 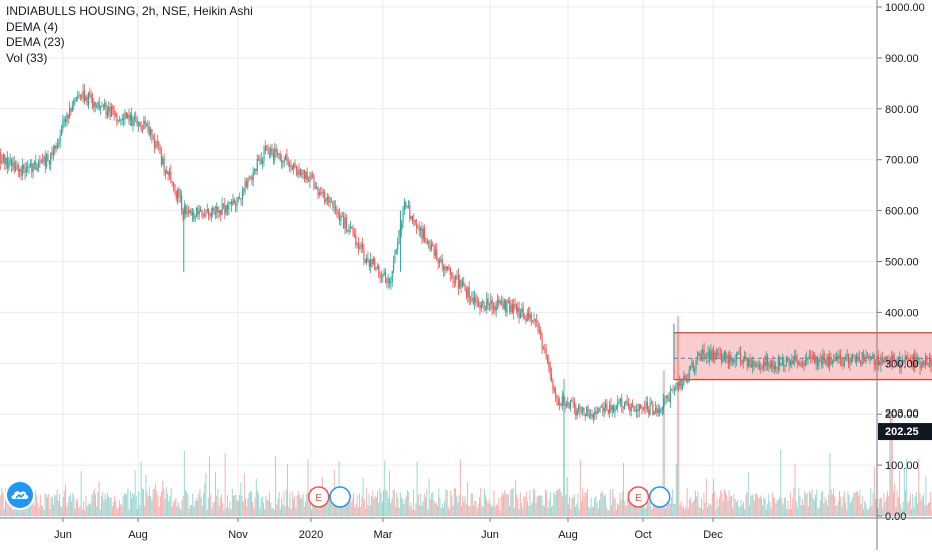 I want to click on tradingview-logo-icon, so click(x=20, y=495).